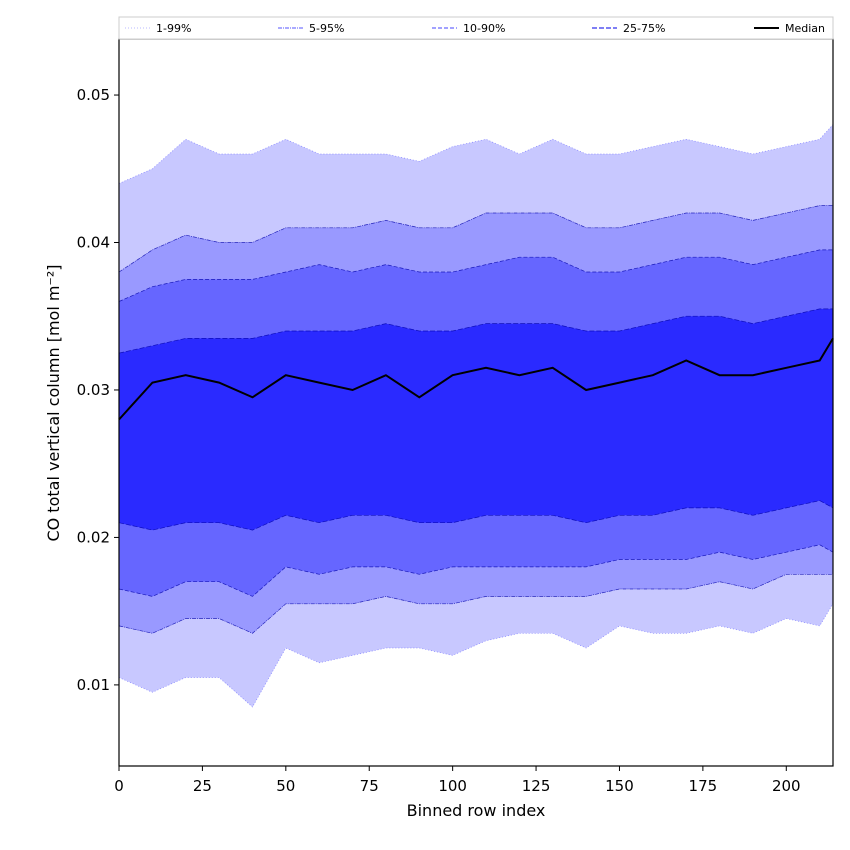 The width and height of the screenshot is (850, 850). What do you see at coordinates (475, 331) in the screenshot?
I see `band-25-75%-upper-line` at bounding box center [475, 331].